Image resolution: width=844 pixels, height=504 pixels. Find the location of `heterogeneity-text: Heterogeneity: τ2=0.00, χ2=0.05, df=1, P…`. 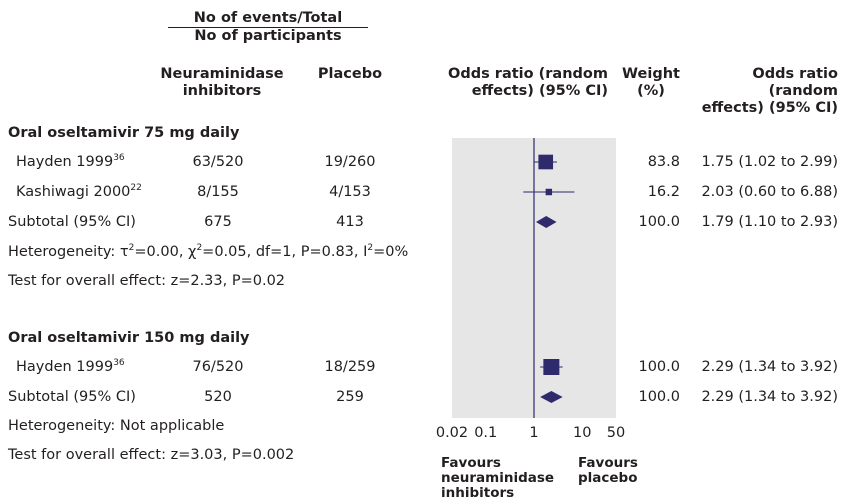

heterogeneity-text: Heterogeneity: τ2=0.00, χ2=0.05, df=1, P… is located at coordinates (208, 252).